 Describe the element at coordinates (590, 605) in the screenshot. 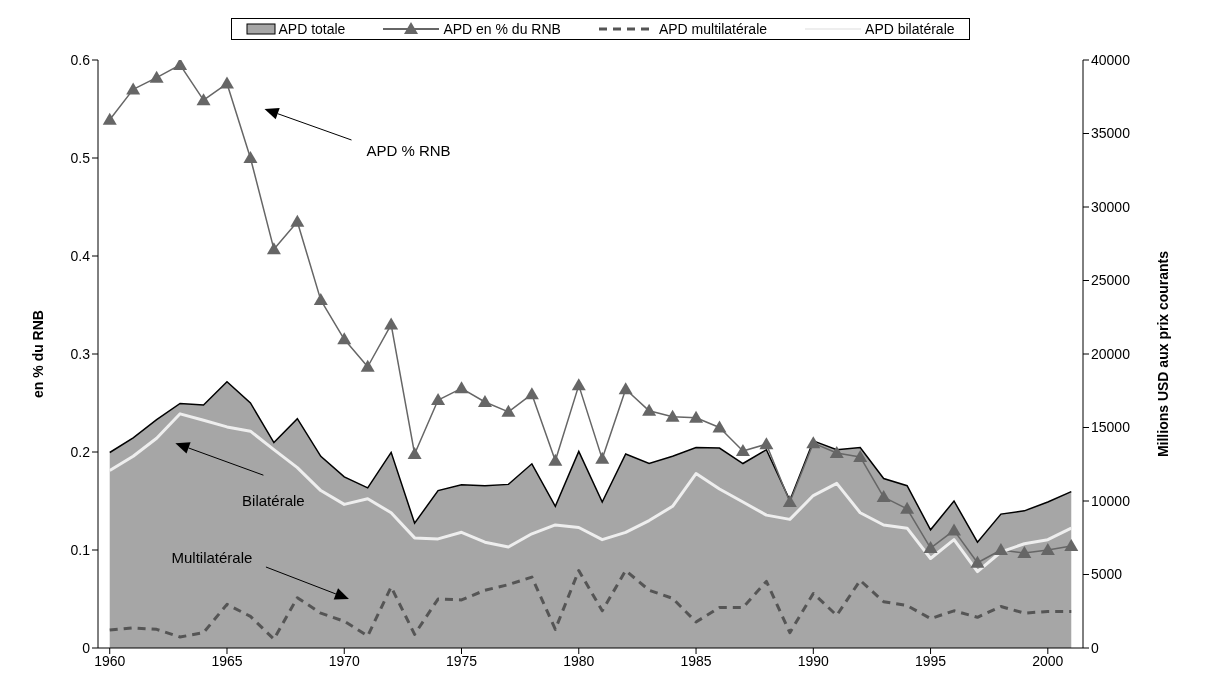

I see `line-series` at that location.